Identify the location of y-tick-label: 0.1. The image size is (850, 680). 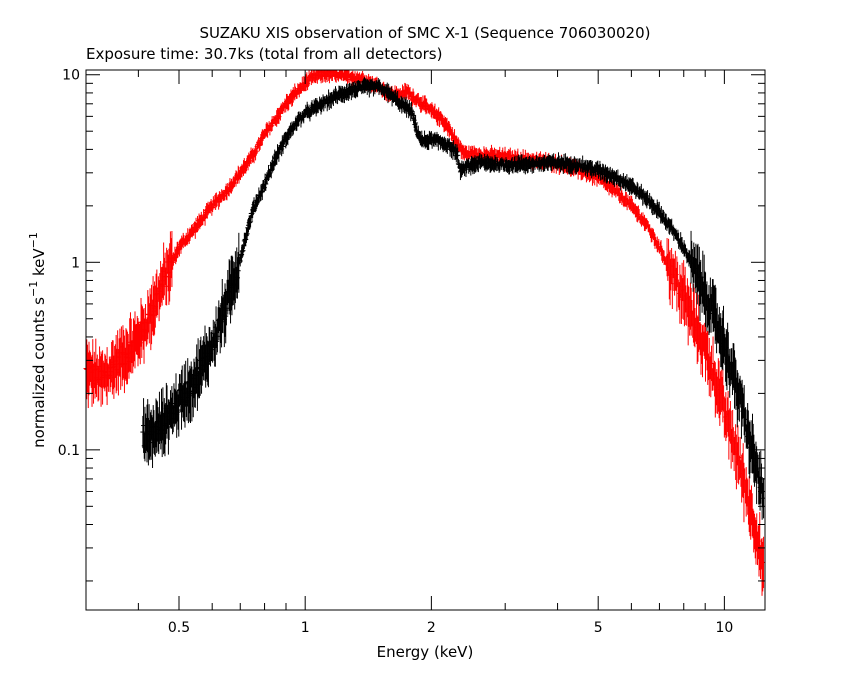
(69, 451).